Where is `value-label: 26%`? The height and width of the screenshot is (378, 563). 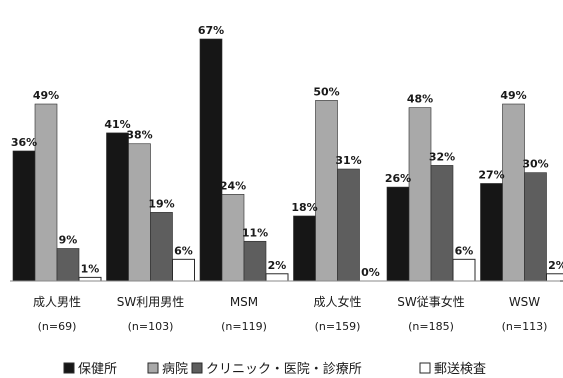 value-label: 26% is located at coordinates (398, 178).